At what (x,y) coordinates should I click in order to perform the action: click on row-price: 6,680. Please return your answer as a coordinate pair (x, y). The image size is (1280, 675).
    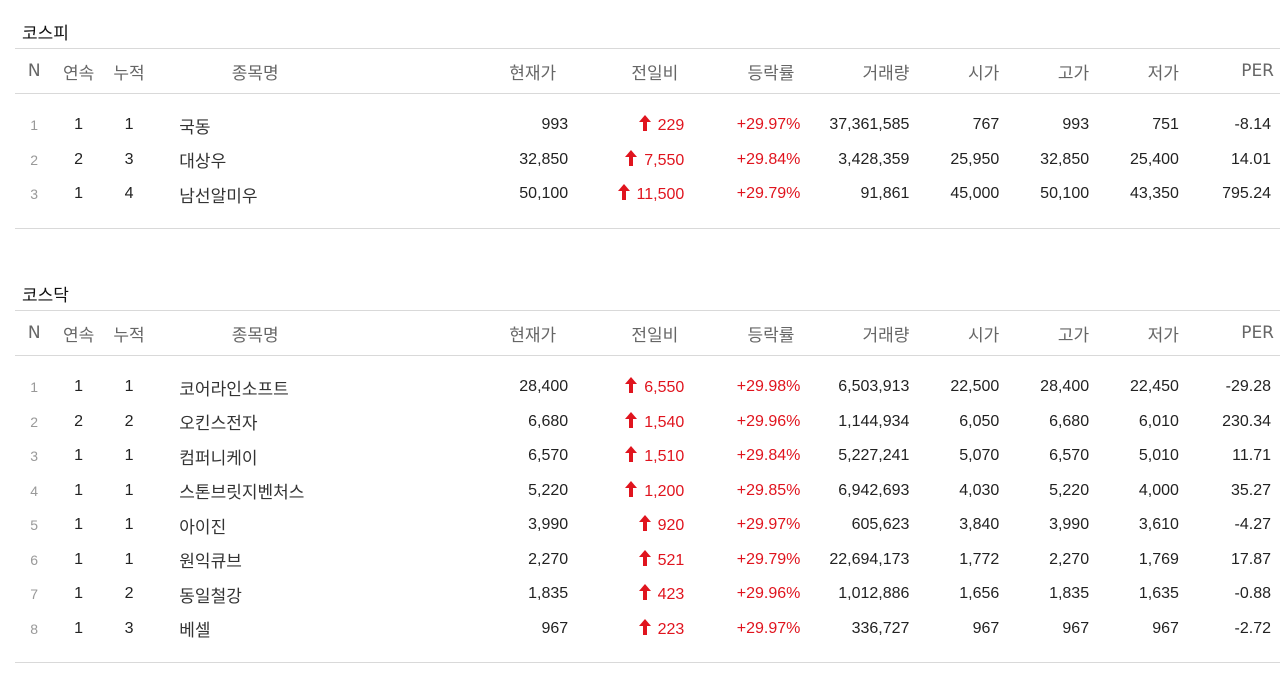
    Looking at the image, I should click on (548, 421).